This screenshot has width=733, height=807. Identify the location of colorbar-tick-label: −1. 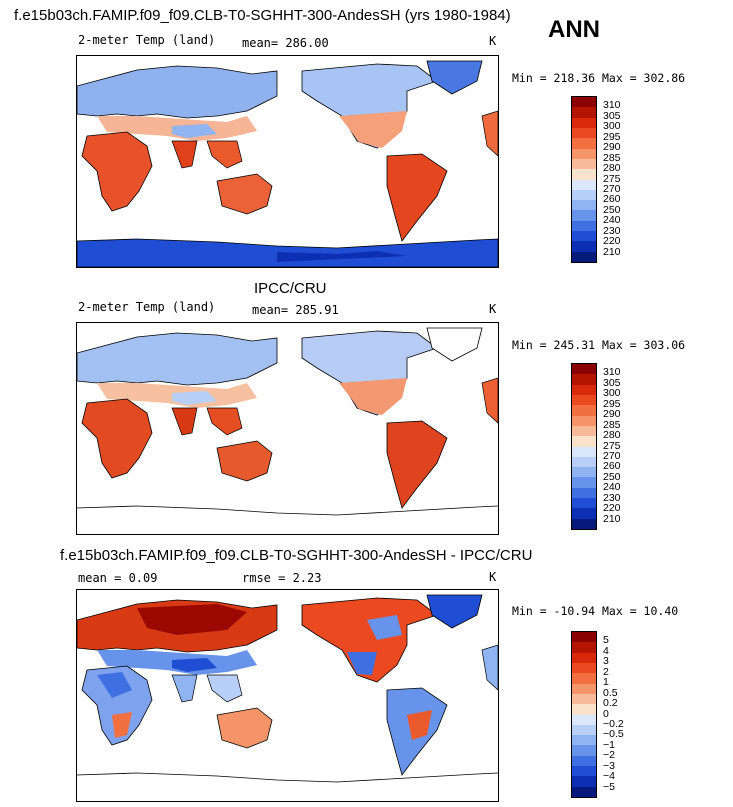
(609, 744).